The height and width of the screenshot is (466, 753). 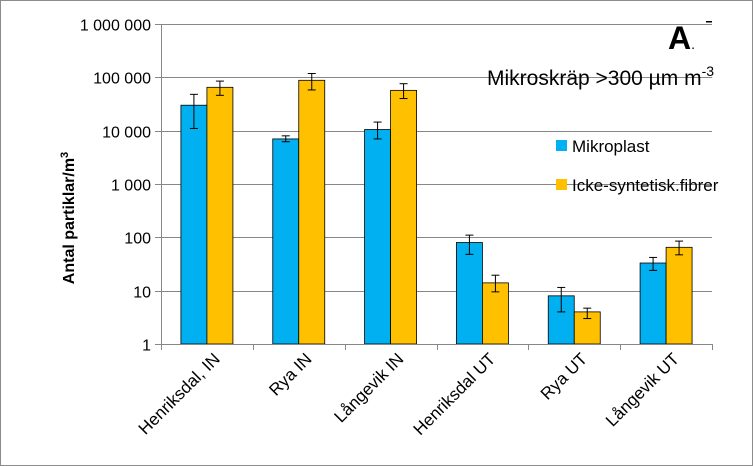 What do you see at coordinates (368, 387) in the screenshot?
I see `x-tick-label: Långevik IN` at bounding box center [368, 387].